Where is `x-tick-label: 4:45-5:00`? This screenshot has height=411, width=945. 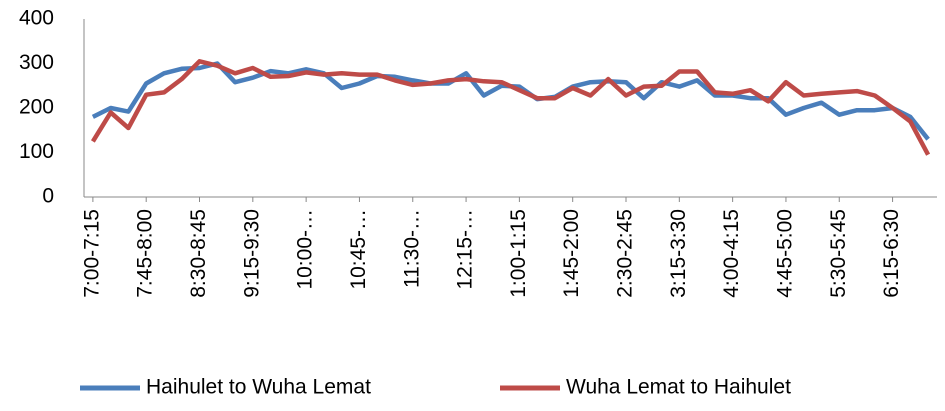
x-tick-label: 4:45-5:00 is located at coordinates (784, 253).